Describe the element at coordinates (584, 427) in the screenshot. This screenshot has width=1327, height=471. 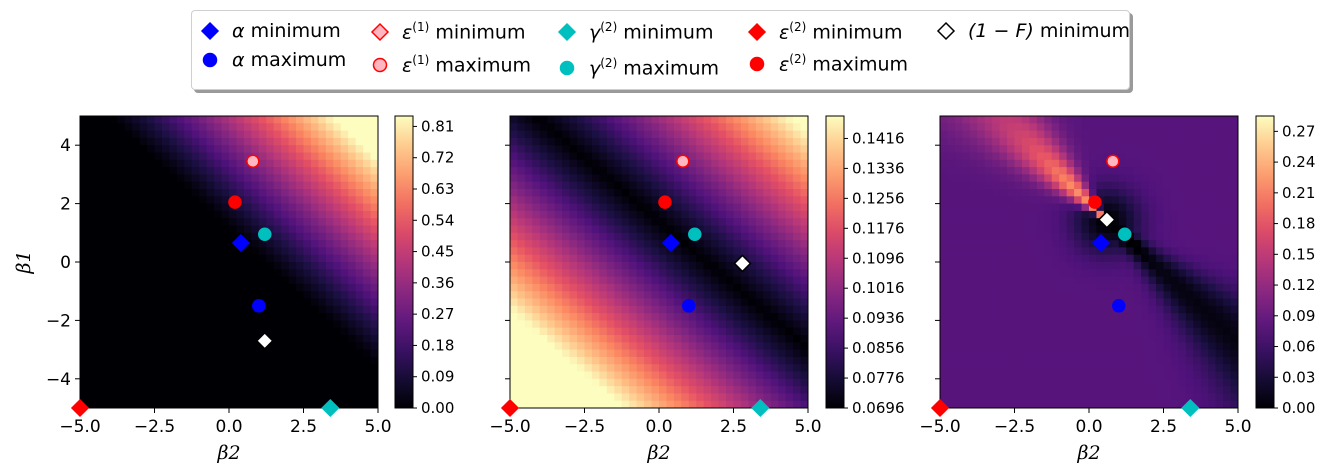
I see `x-tick-label: −2.5` at that location.